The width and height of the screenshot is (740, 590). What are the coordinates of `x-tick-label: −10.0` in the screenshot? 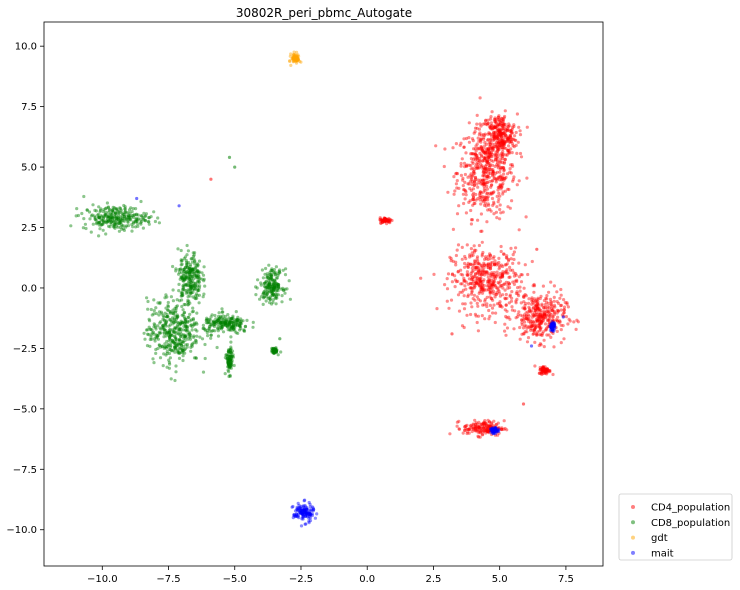 It's located at (102, 579).